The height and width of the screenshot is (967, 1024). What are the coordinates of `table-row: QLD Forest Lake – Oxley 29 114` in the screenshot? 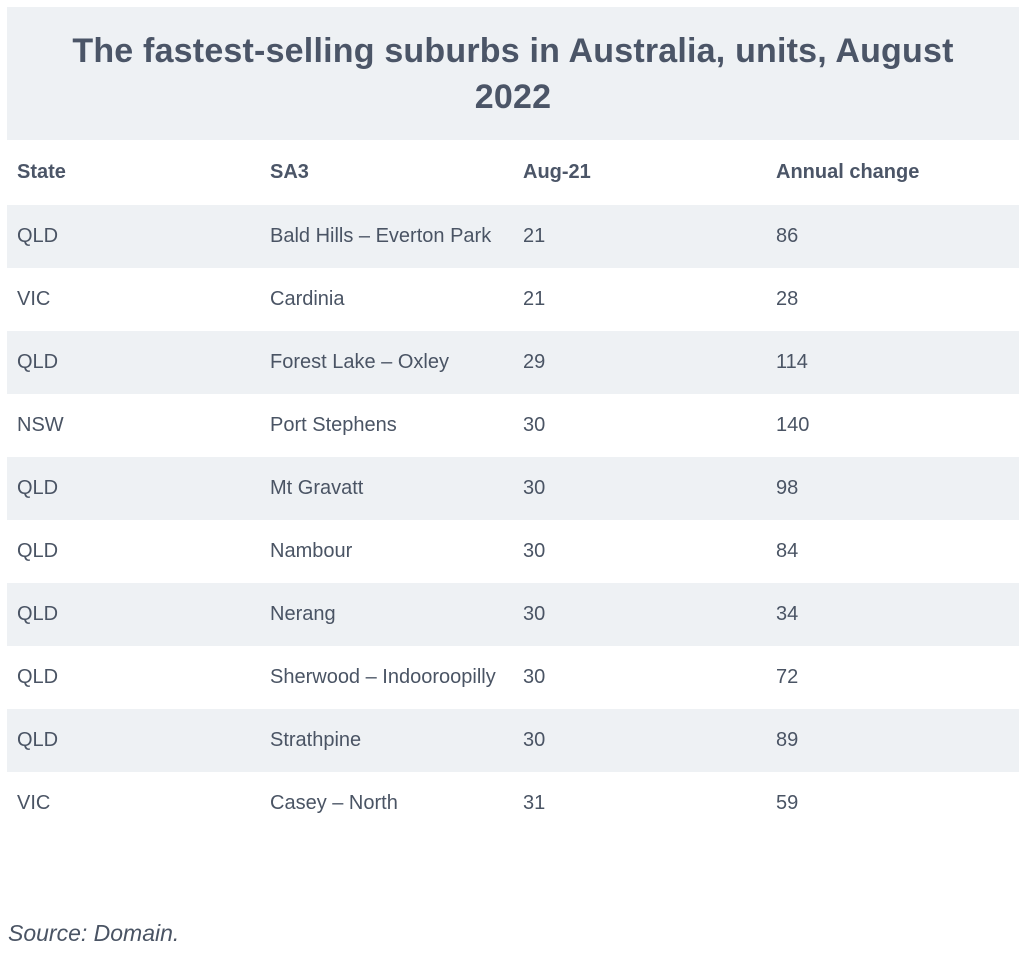 It's located at (513, 362).